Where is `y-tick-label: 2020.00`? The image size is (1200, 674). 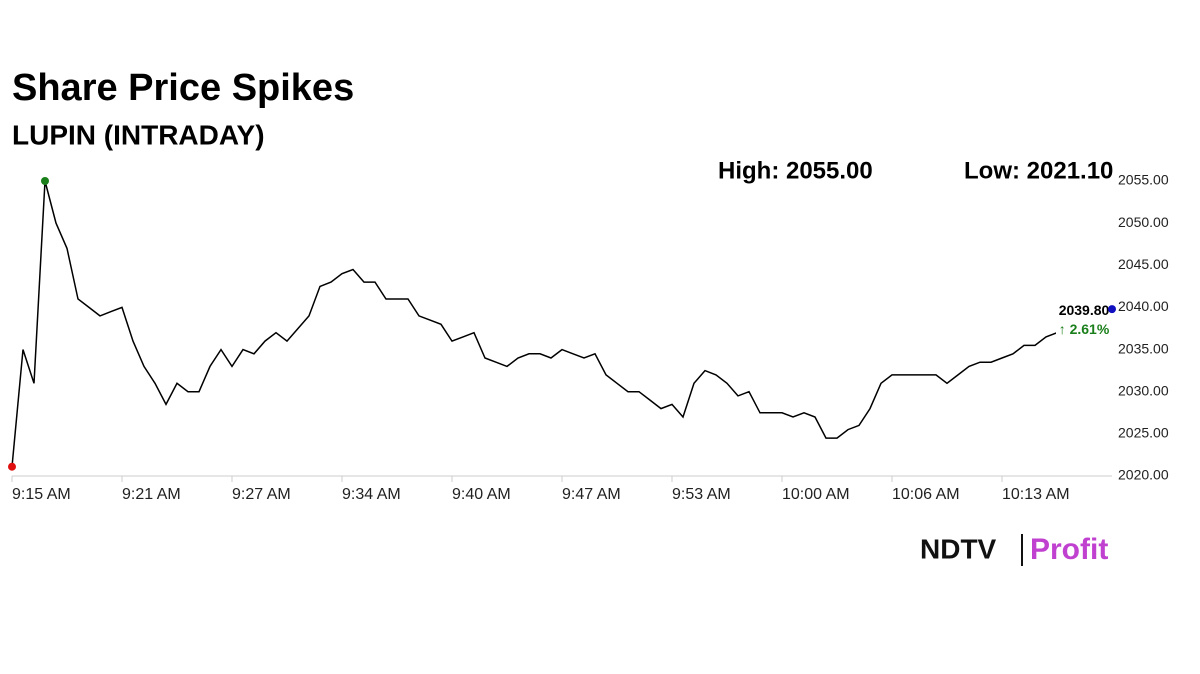
y-tick-label: 2020.00 is located at coordinates (1143, 475).